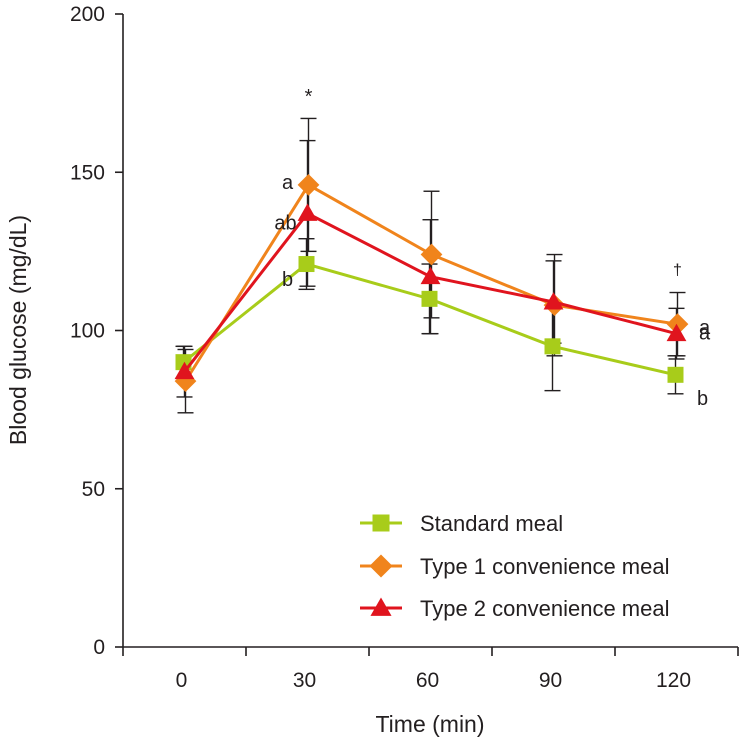  Describe the element at coordinates (182, 680) in the screenshot. I see `x-tick-label: 0` at that location.